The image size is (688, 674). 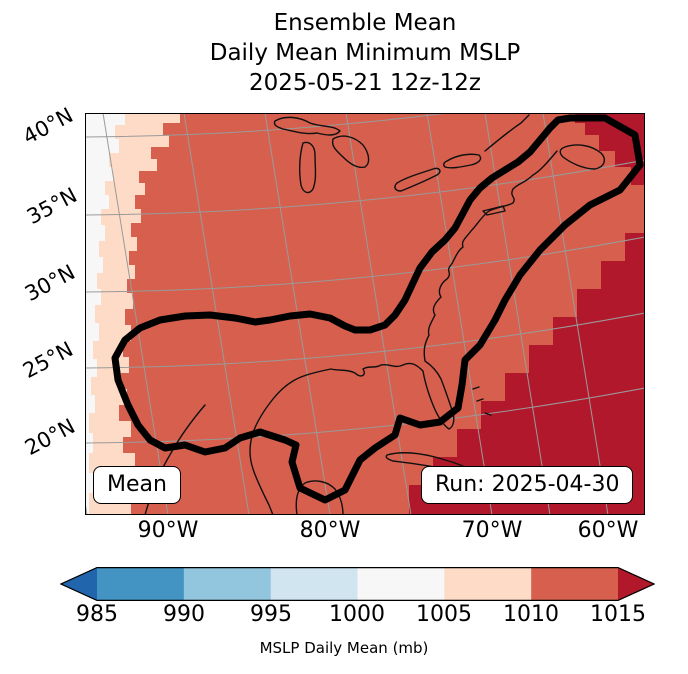 I want to click on colorbar-outline, so click(x=357, y=584).